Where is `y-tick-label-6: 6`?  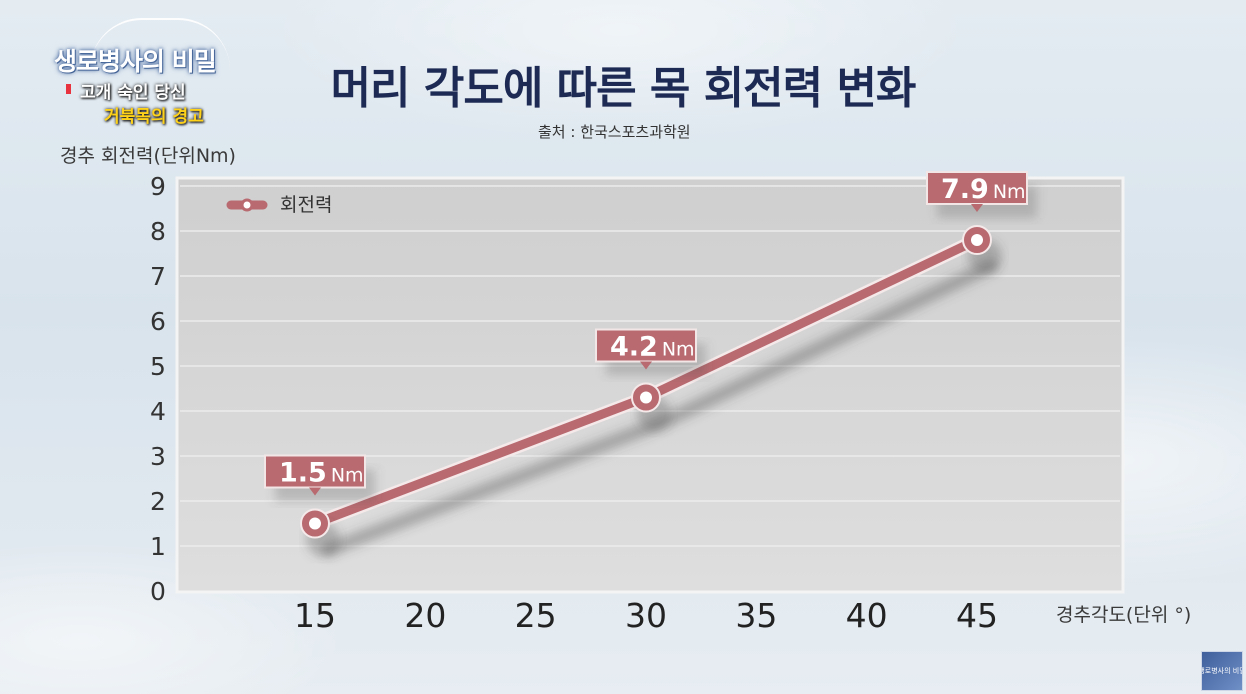
y-tick-label-6: 6 is located at coordinates (158, 321).